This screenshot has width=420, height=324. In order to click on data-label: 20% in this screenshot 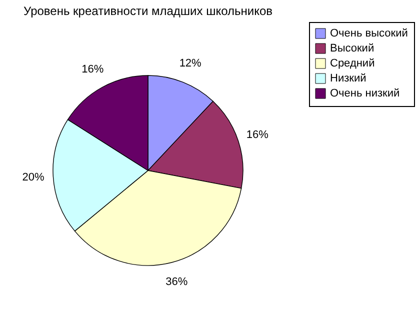, I will do `click(33, 178)`.